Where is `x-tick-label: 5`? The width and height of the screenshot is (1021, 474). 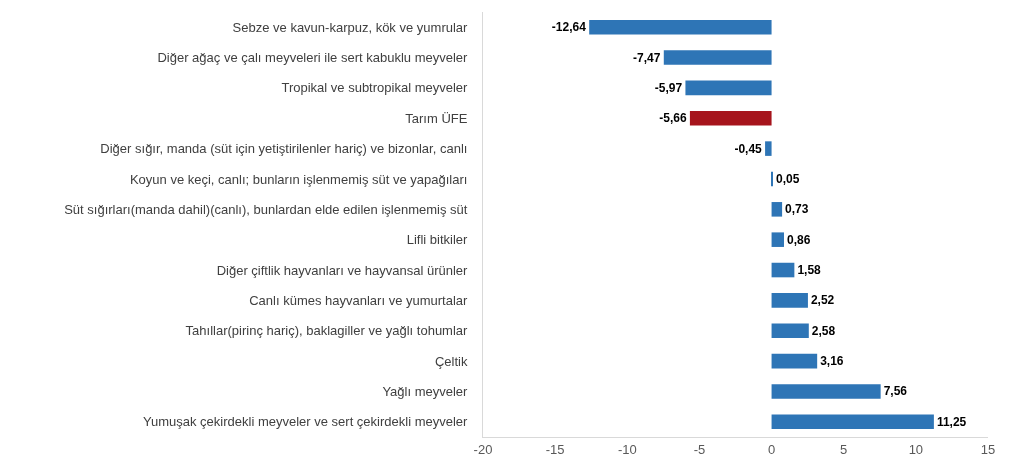 x-tick-label: 5 is located at coordinates (844, 449).